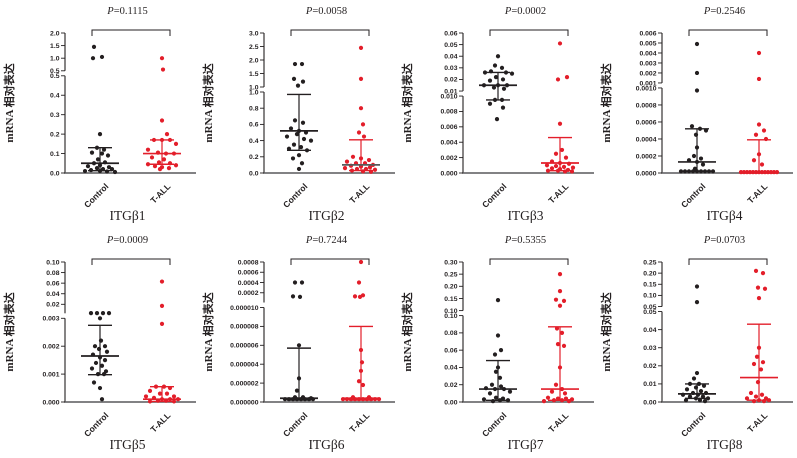  What do you see at coordinates (254, 60) in the screenshot?
I see `y-axis-tick-label: 2.0` at bounding box center [254, 60].